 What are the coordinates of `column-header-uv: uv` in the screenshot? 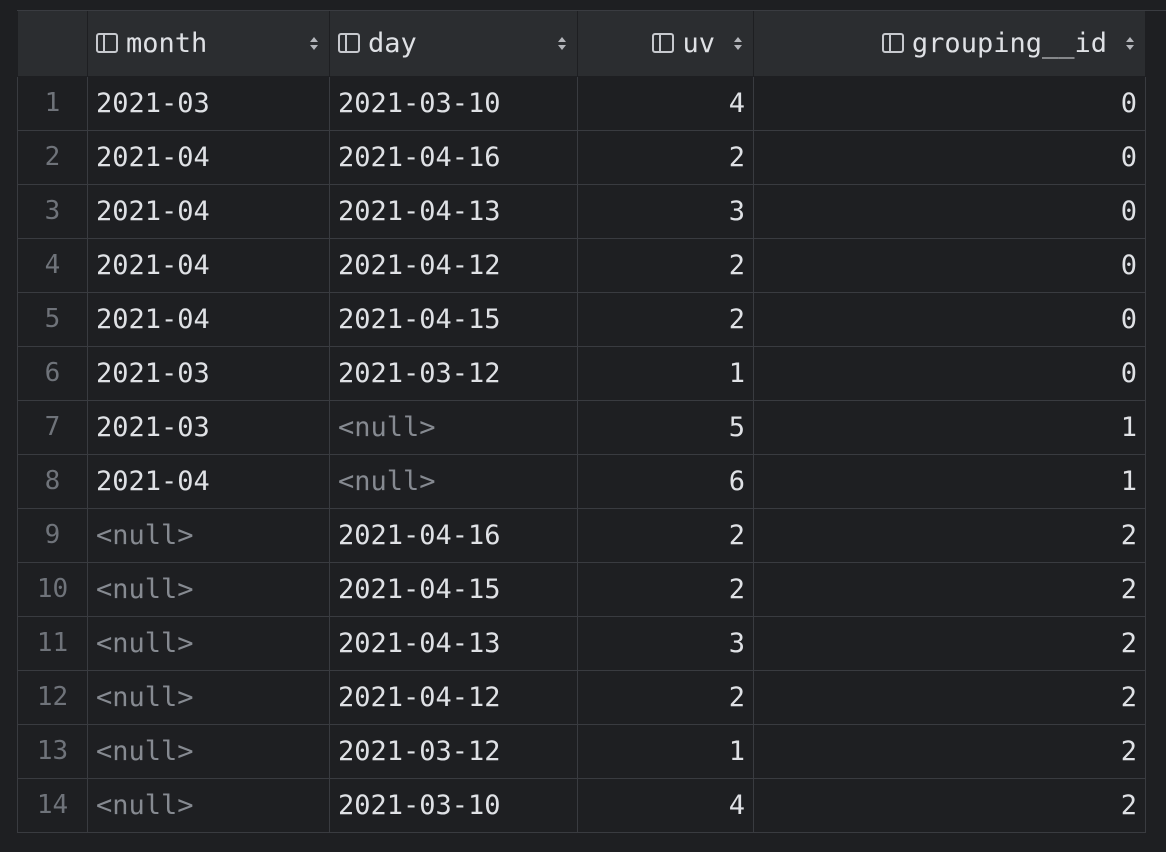 It's located at (665, 44).